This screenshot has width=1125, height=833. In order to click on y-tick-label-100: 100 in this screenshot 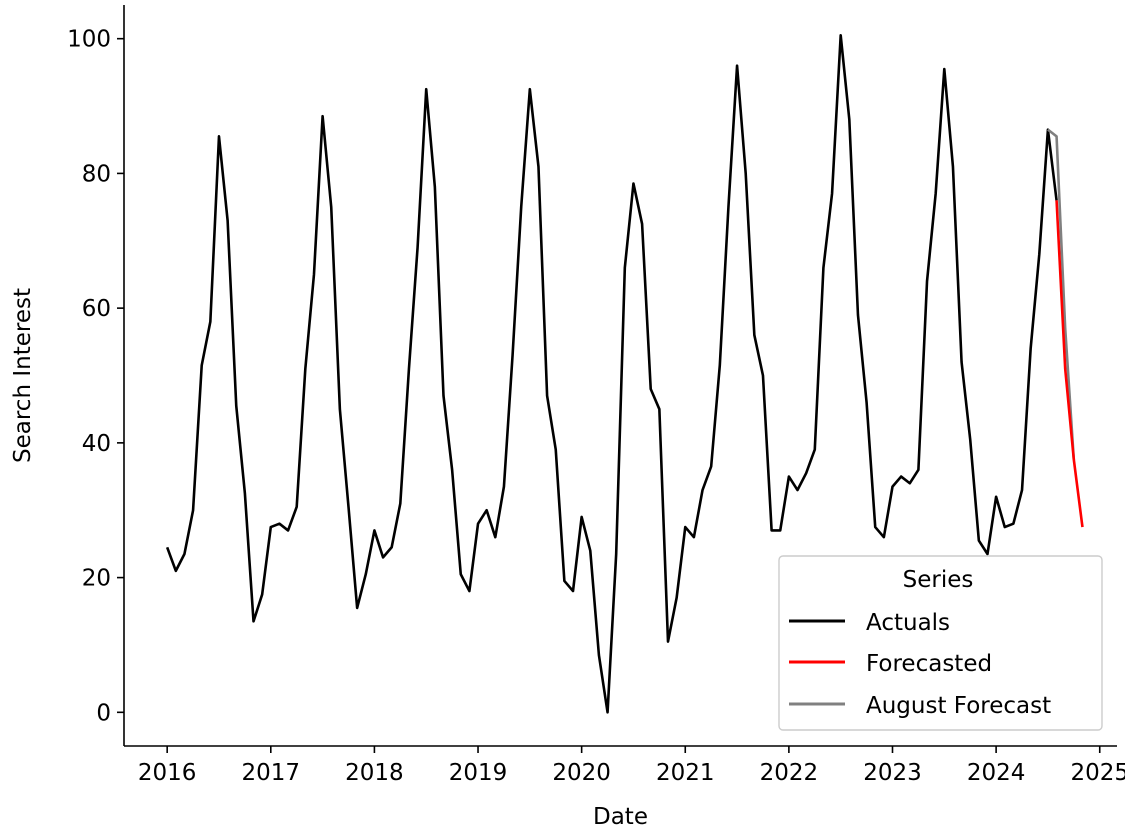, I will do `click(89, 40)`.